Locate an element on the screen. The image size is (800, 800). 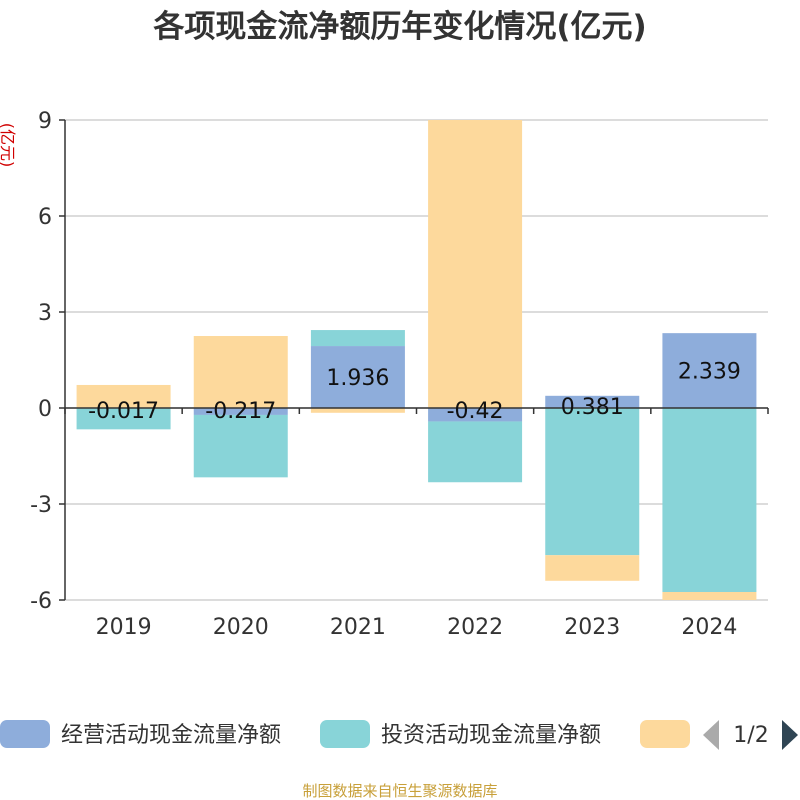
y-tick-label: 3 is located at coordinates (45, 313).